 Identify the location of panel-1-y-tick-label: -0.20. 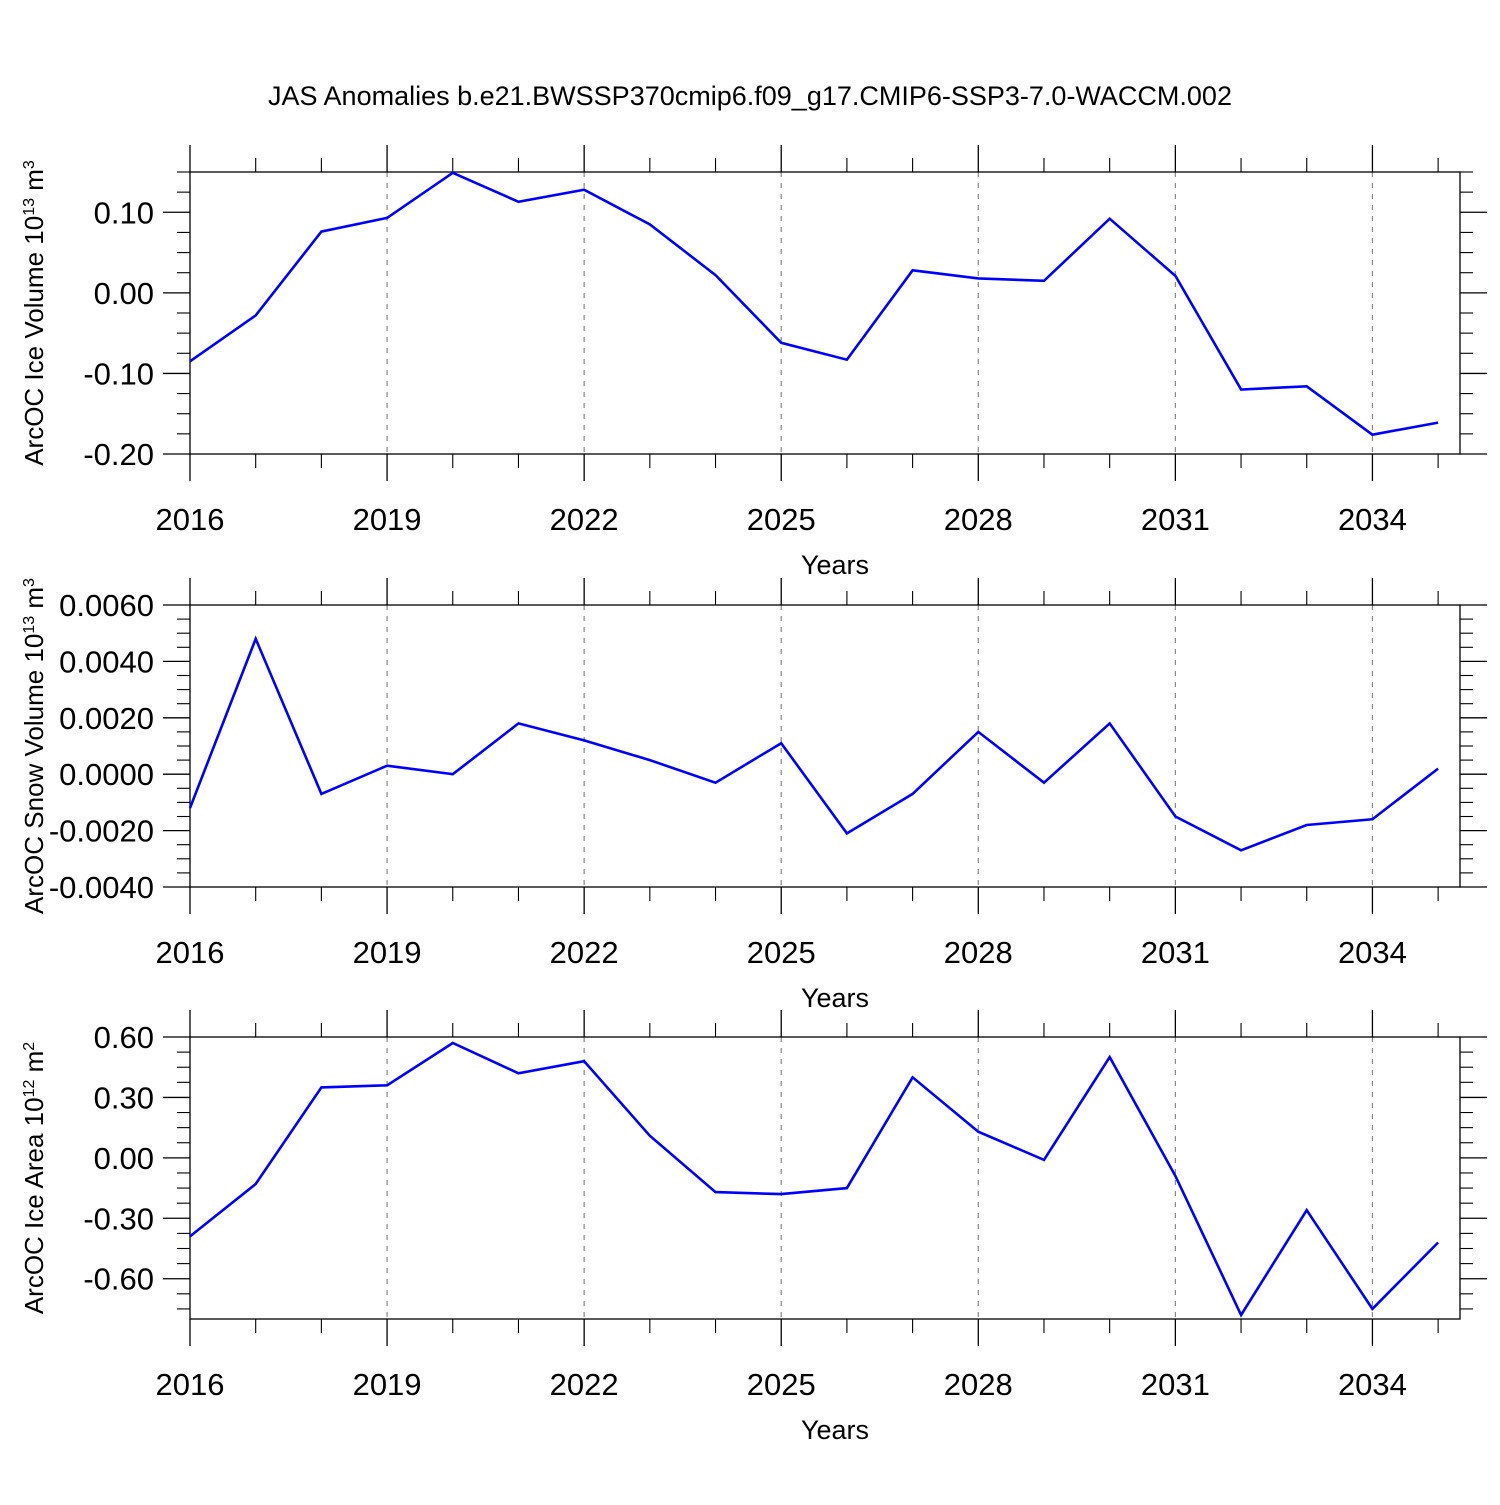
(118, 454).